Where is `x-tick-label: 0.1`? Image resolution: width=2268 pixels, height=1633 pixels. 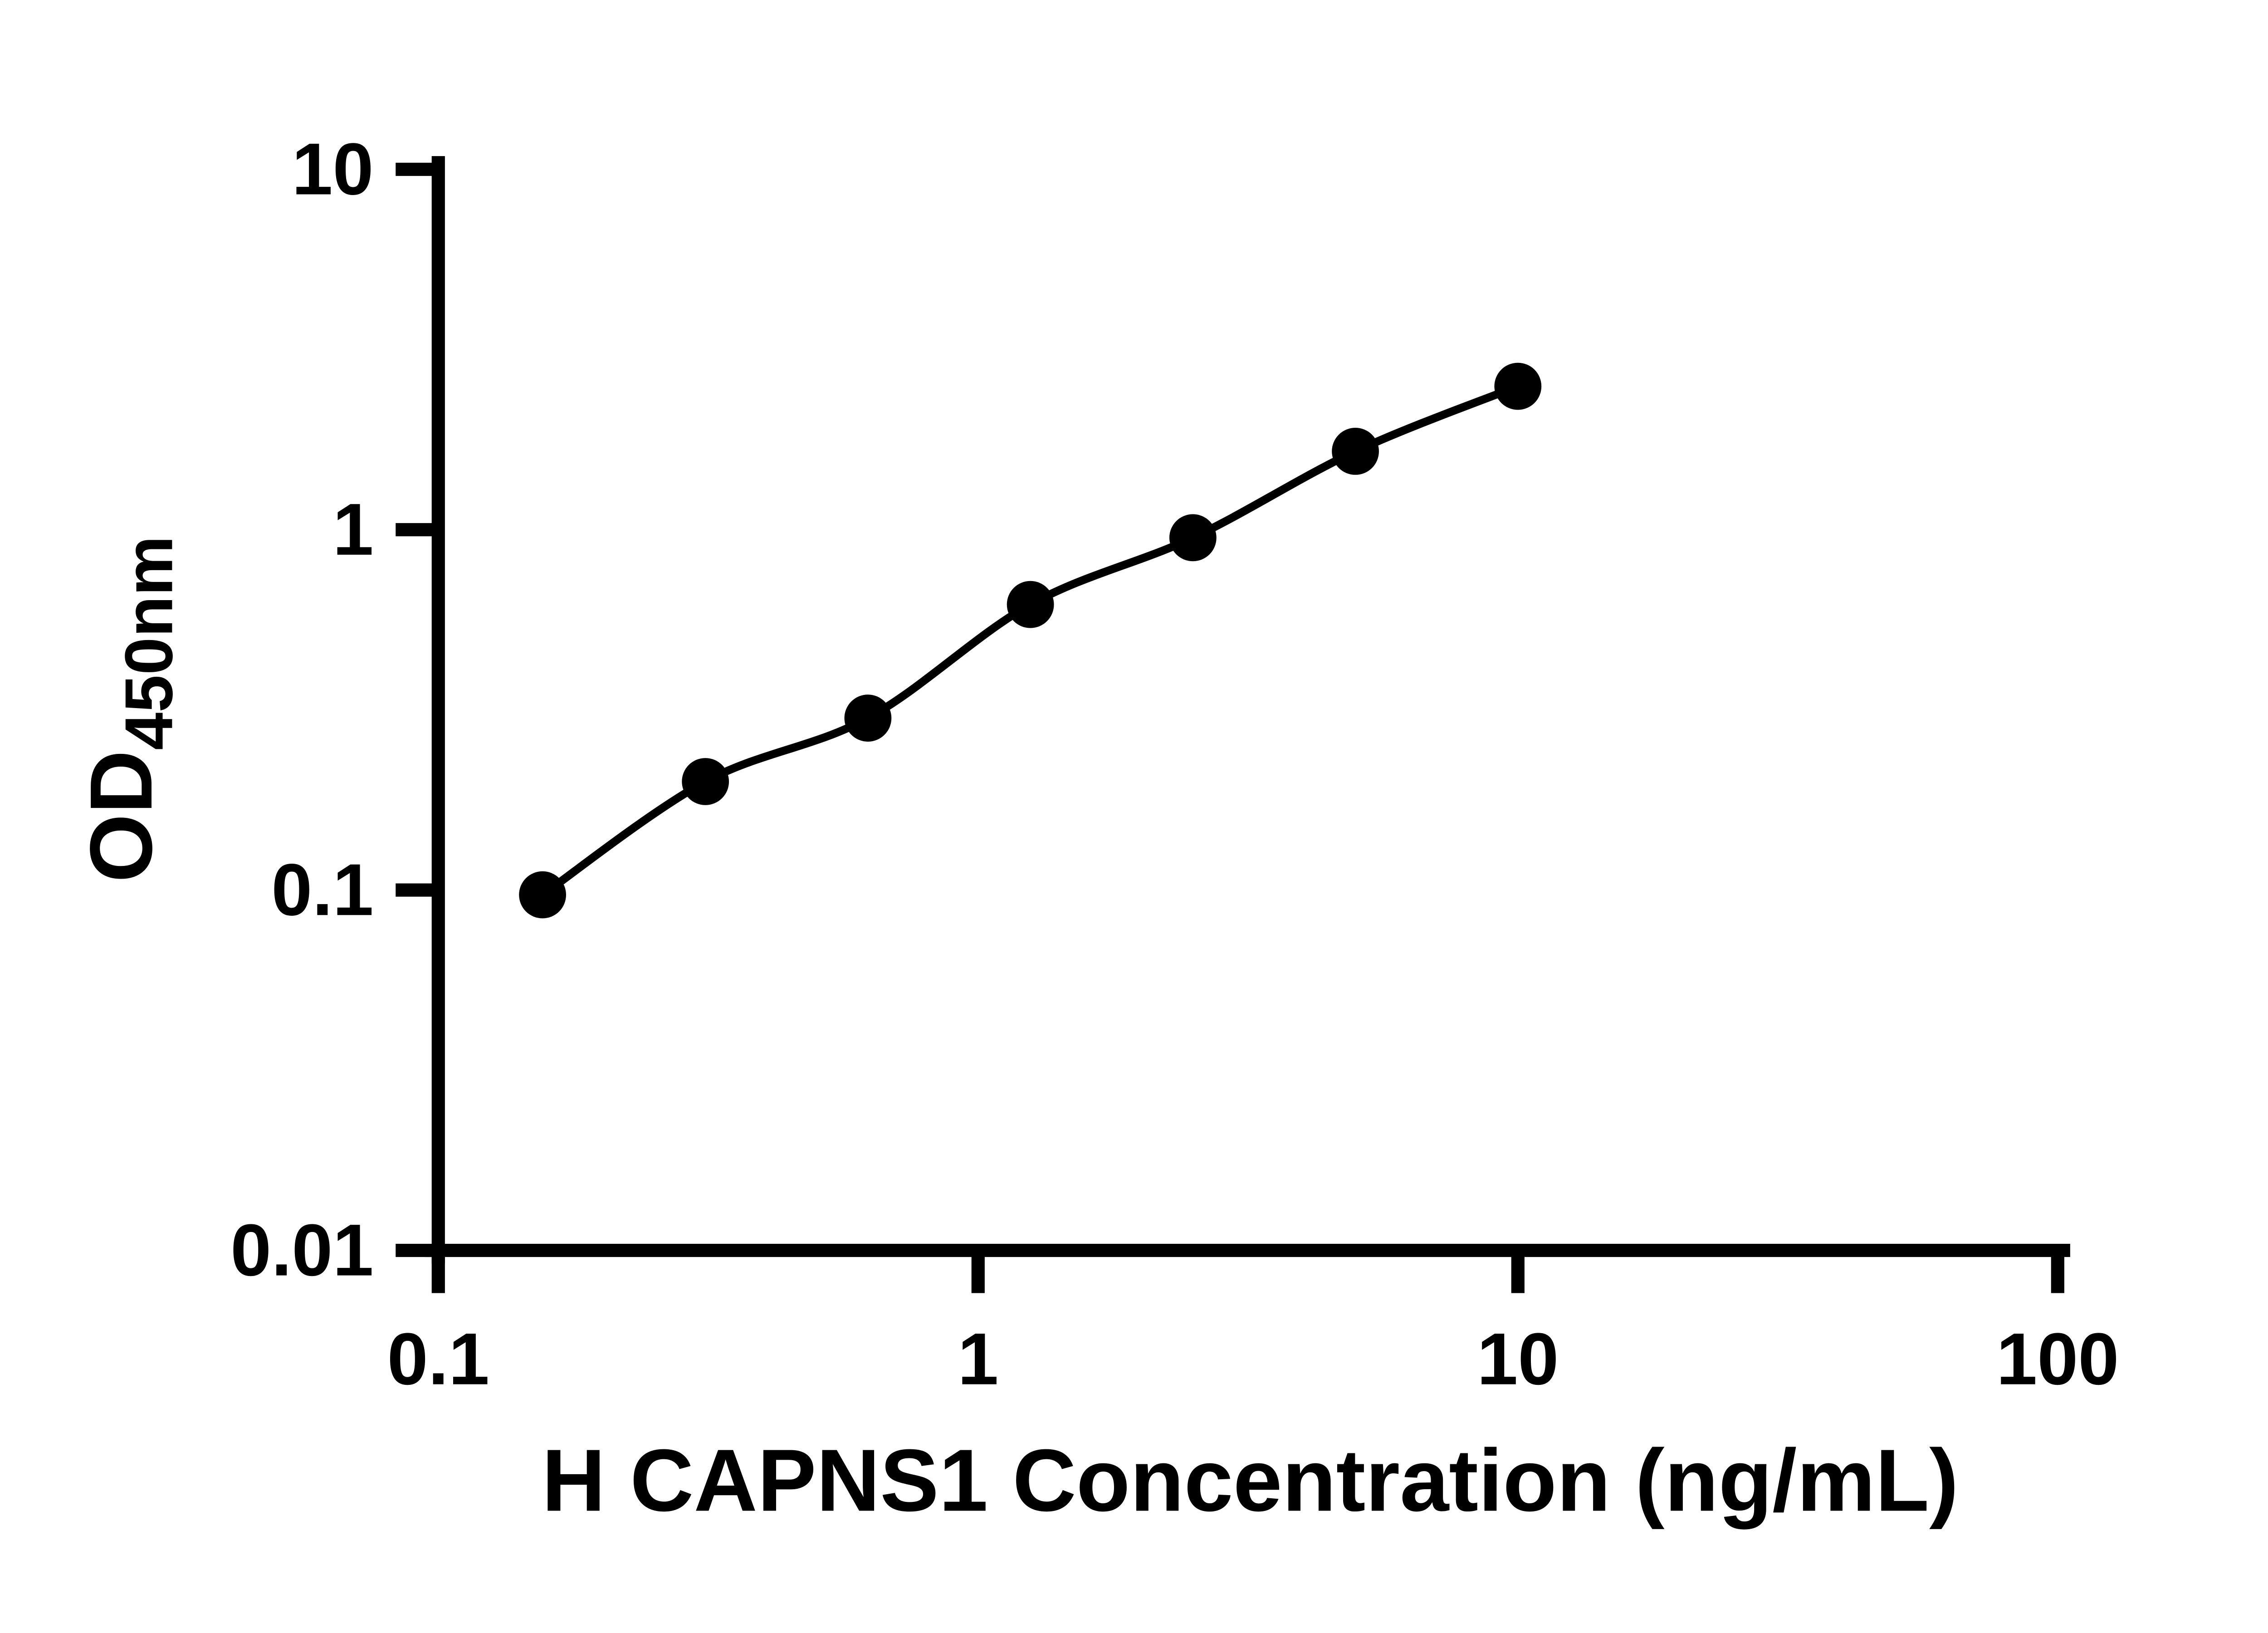 x-tick-label: 0.1 is located at coordinates (438, 1359).